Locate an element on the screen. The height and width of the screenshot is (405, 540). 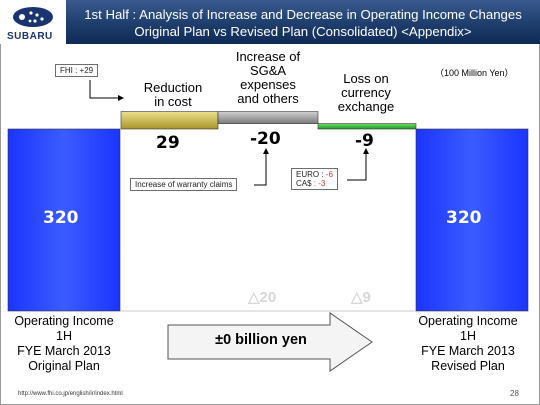
fx-breakdown-note: EURO : -6 CA$ : -3 is located at coordinates (314, 179).